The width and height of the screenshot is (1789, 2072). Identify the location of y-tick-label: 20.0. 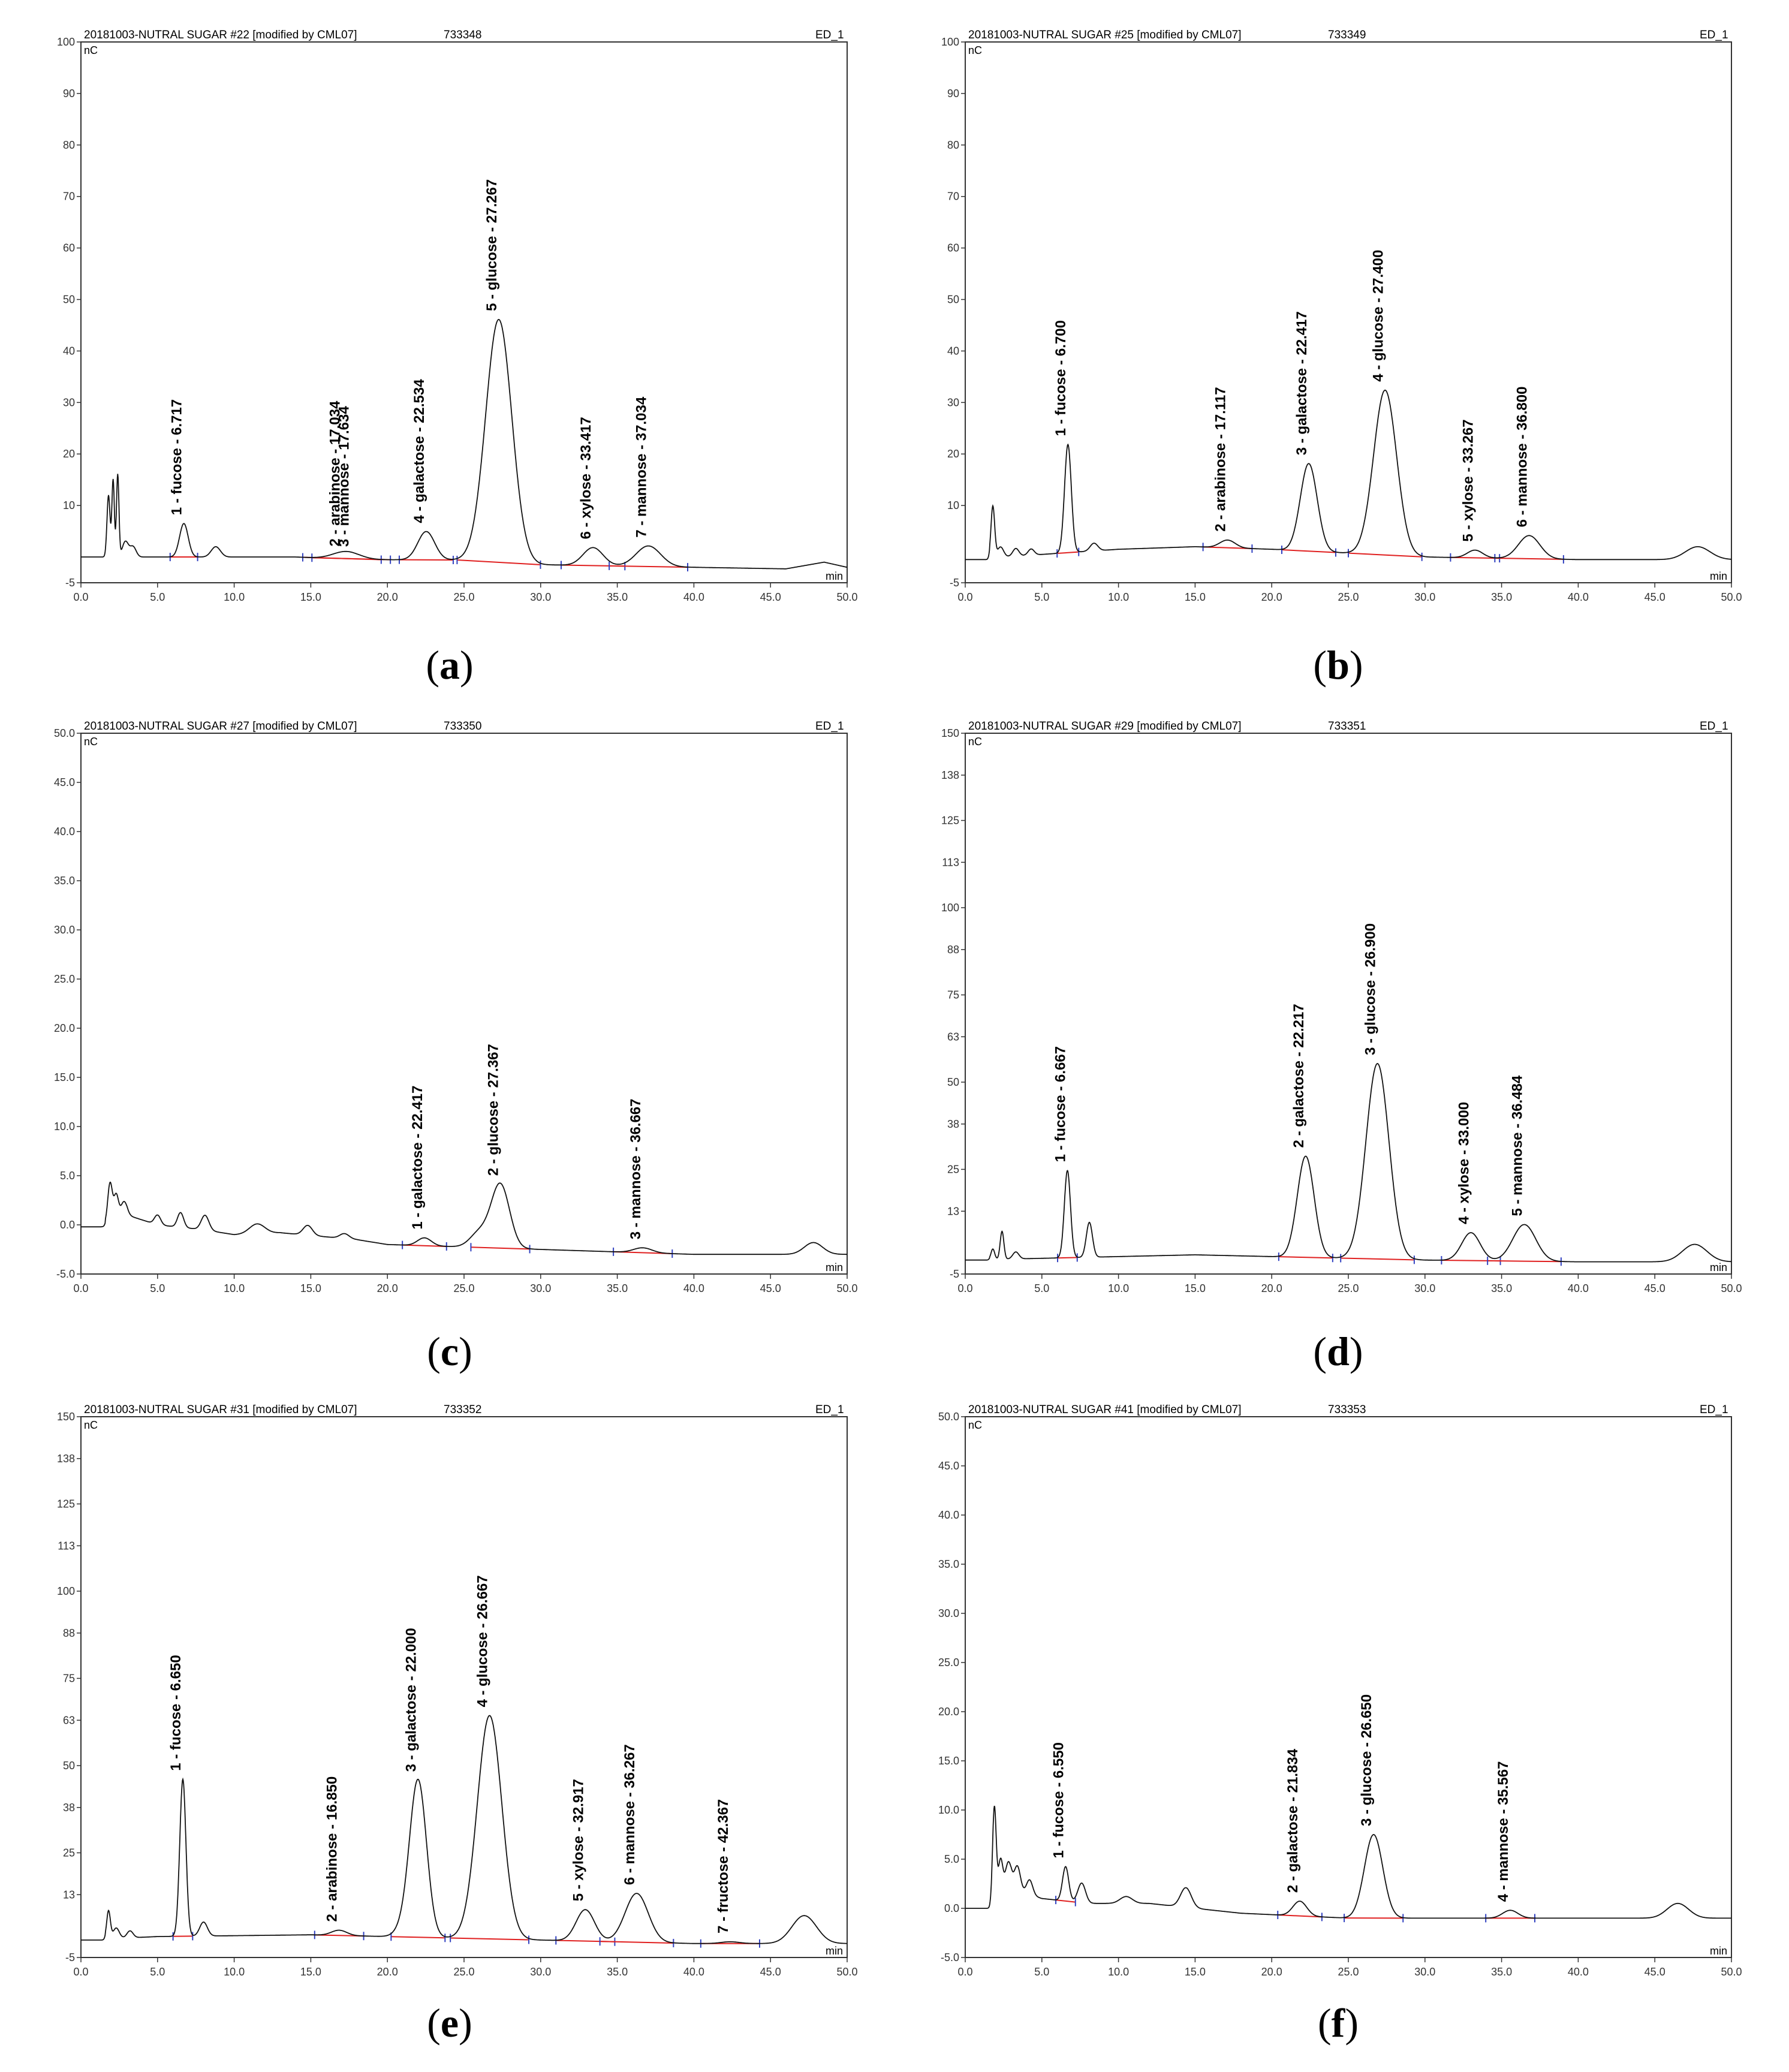
(64, 1028).